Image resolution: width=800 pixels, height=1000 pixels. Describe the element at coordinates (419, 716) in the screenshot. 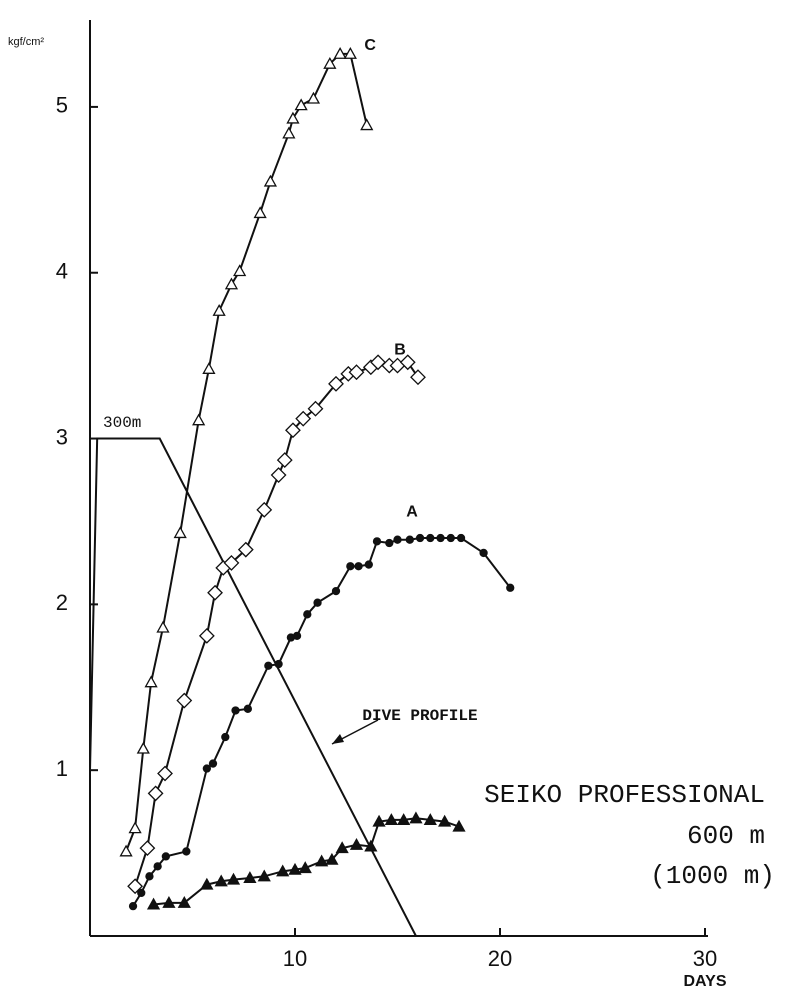

I see `dive-profile-label: DIVE PROFILE` at that location.